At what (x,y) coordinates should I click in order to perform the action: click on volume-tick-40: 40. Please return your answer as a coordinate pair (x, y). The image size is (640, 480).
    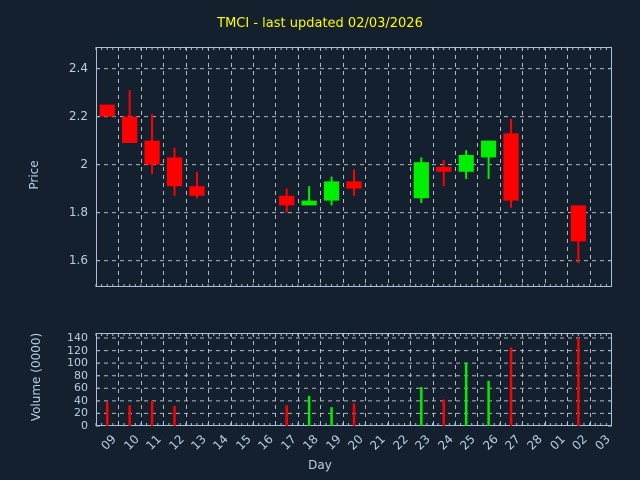
    Looking at the image, I should click on (81, 400).